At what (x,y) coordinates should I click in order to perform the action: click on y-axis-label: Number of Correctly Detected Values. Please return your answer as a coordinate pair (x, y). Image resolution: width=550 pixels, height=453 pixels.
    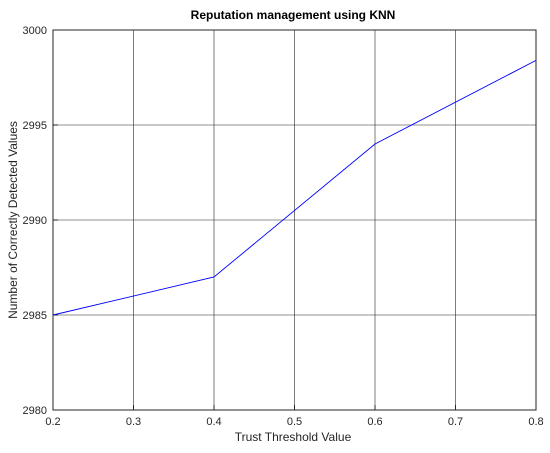
    Looking at the image, I should click on (13, 220).